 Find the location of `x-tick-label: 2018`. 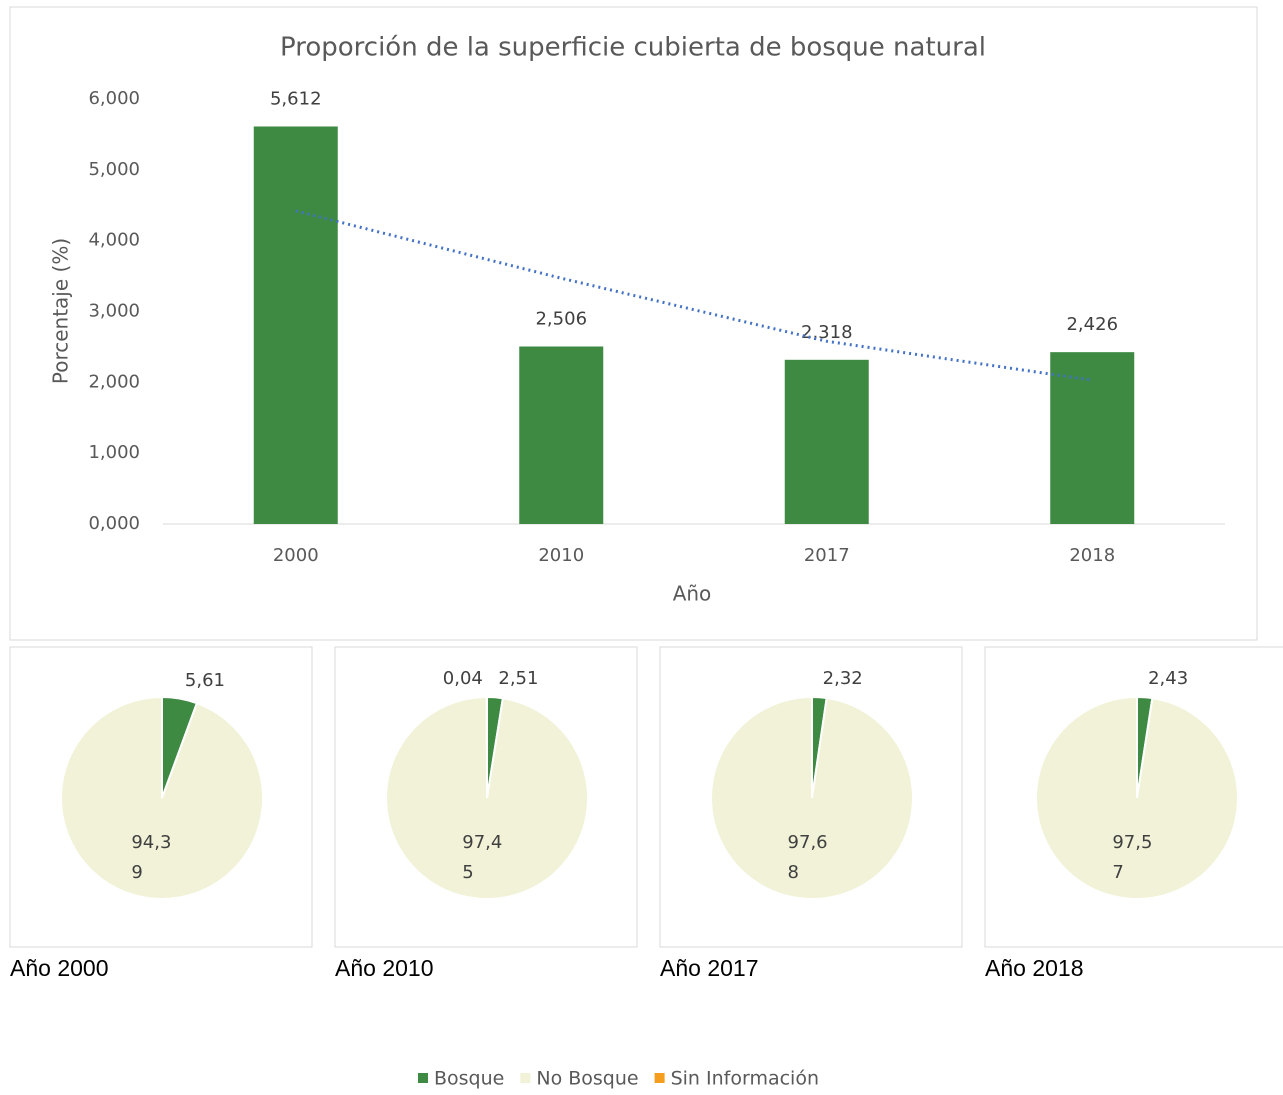

x-tick-label: 2018 is located at coordinates (1092, 555).